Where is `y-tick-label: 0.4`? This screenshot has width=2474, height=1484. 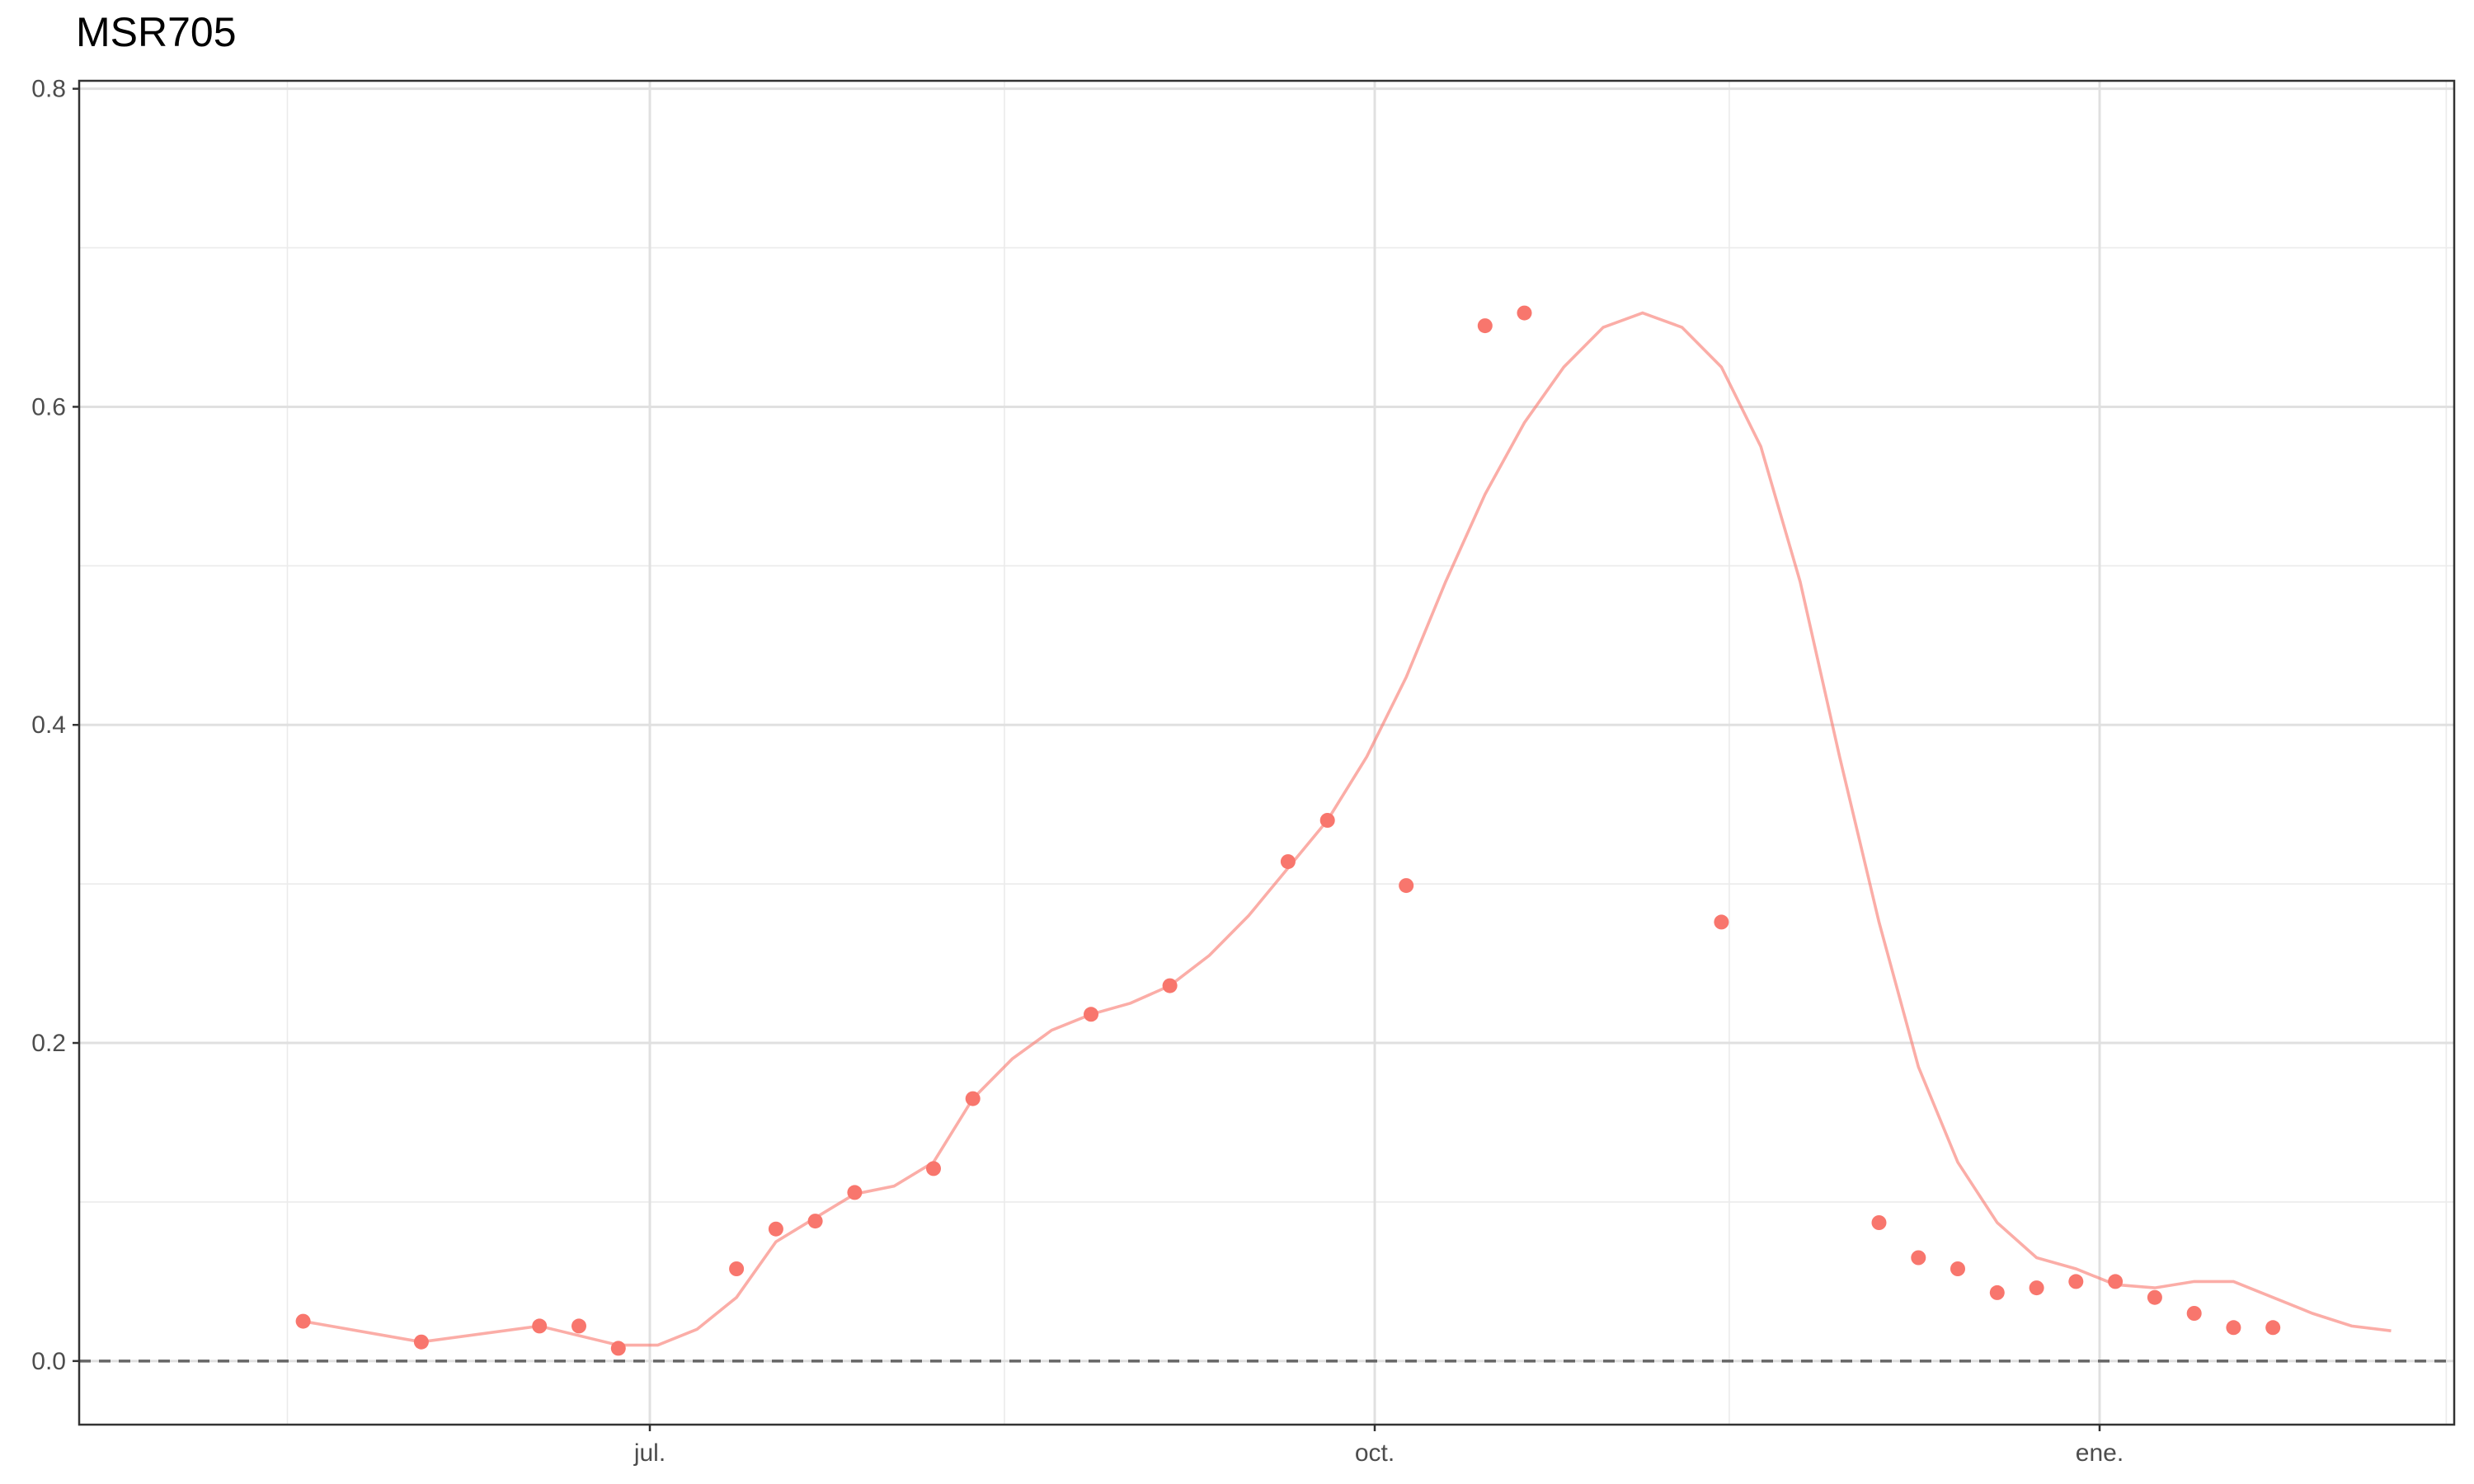
y-tick-label: 0.4 is located at coordinates (48, 725).